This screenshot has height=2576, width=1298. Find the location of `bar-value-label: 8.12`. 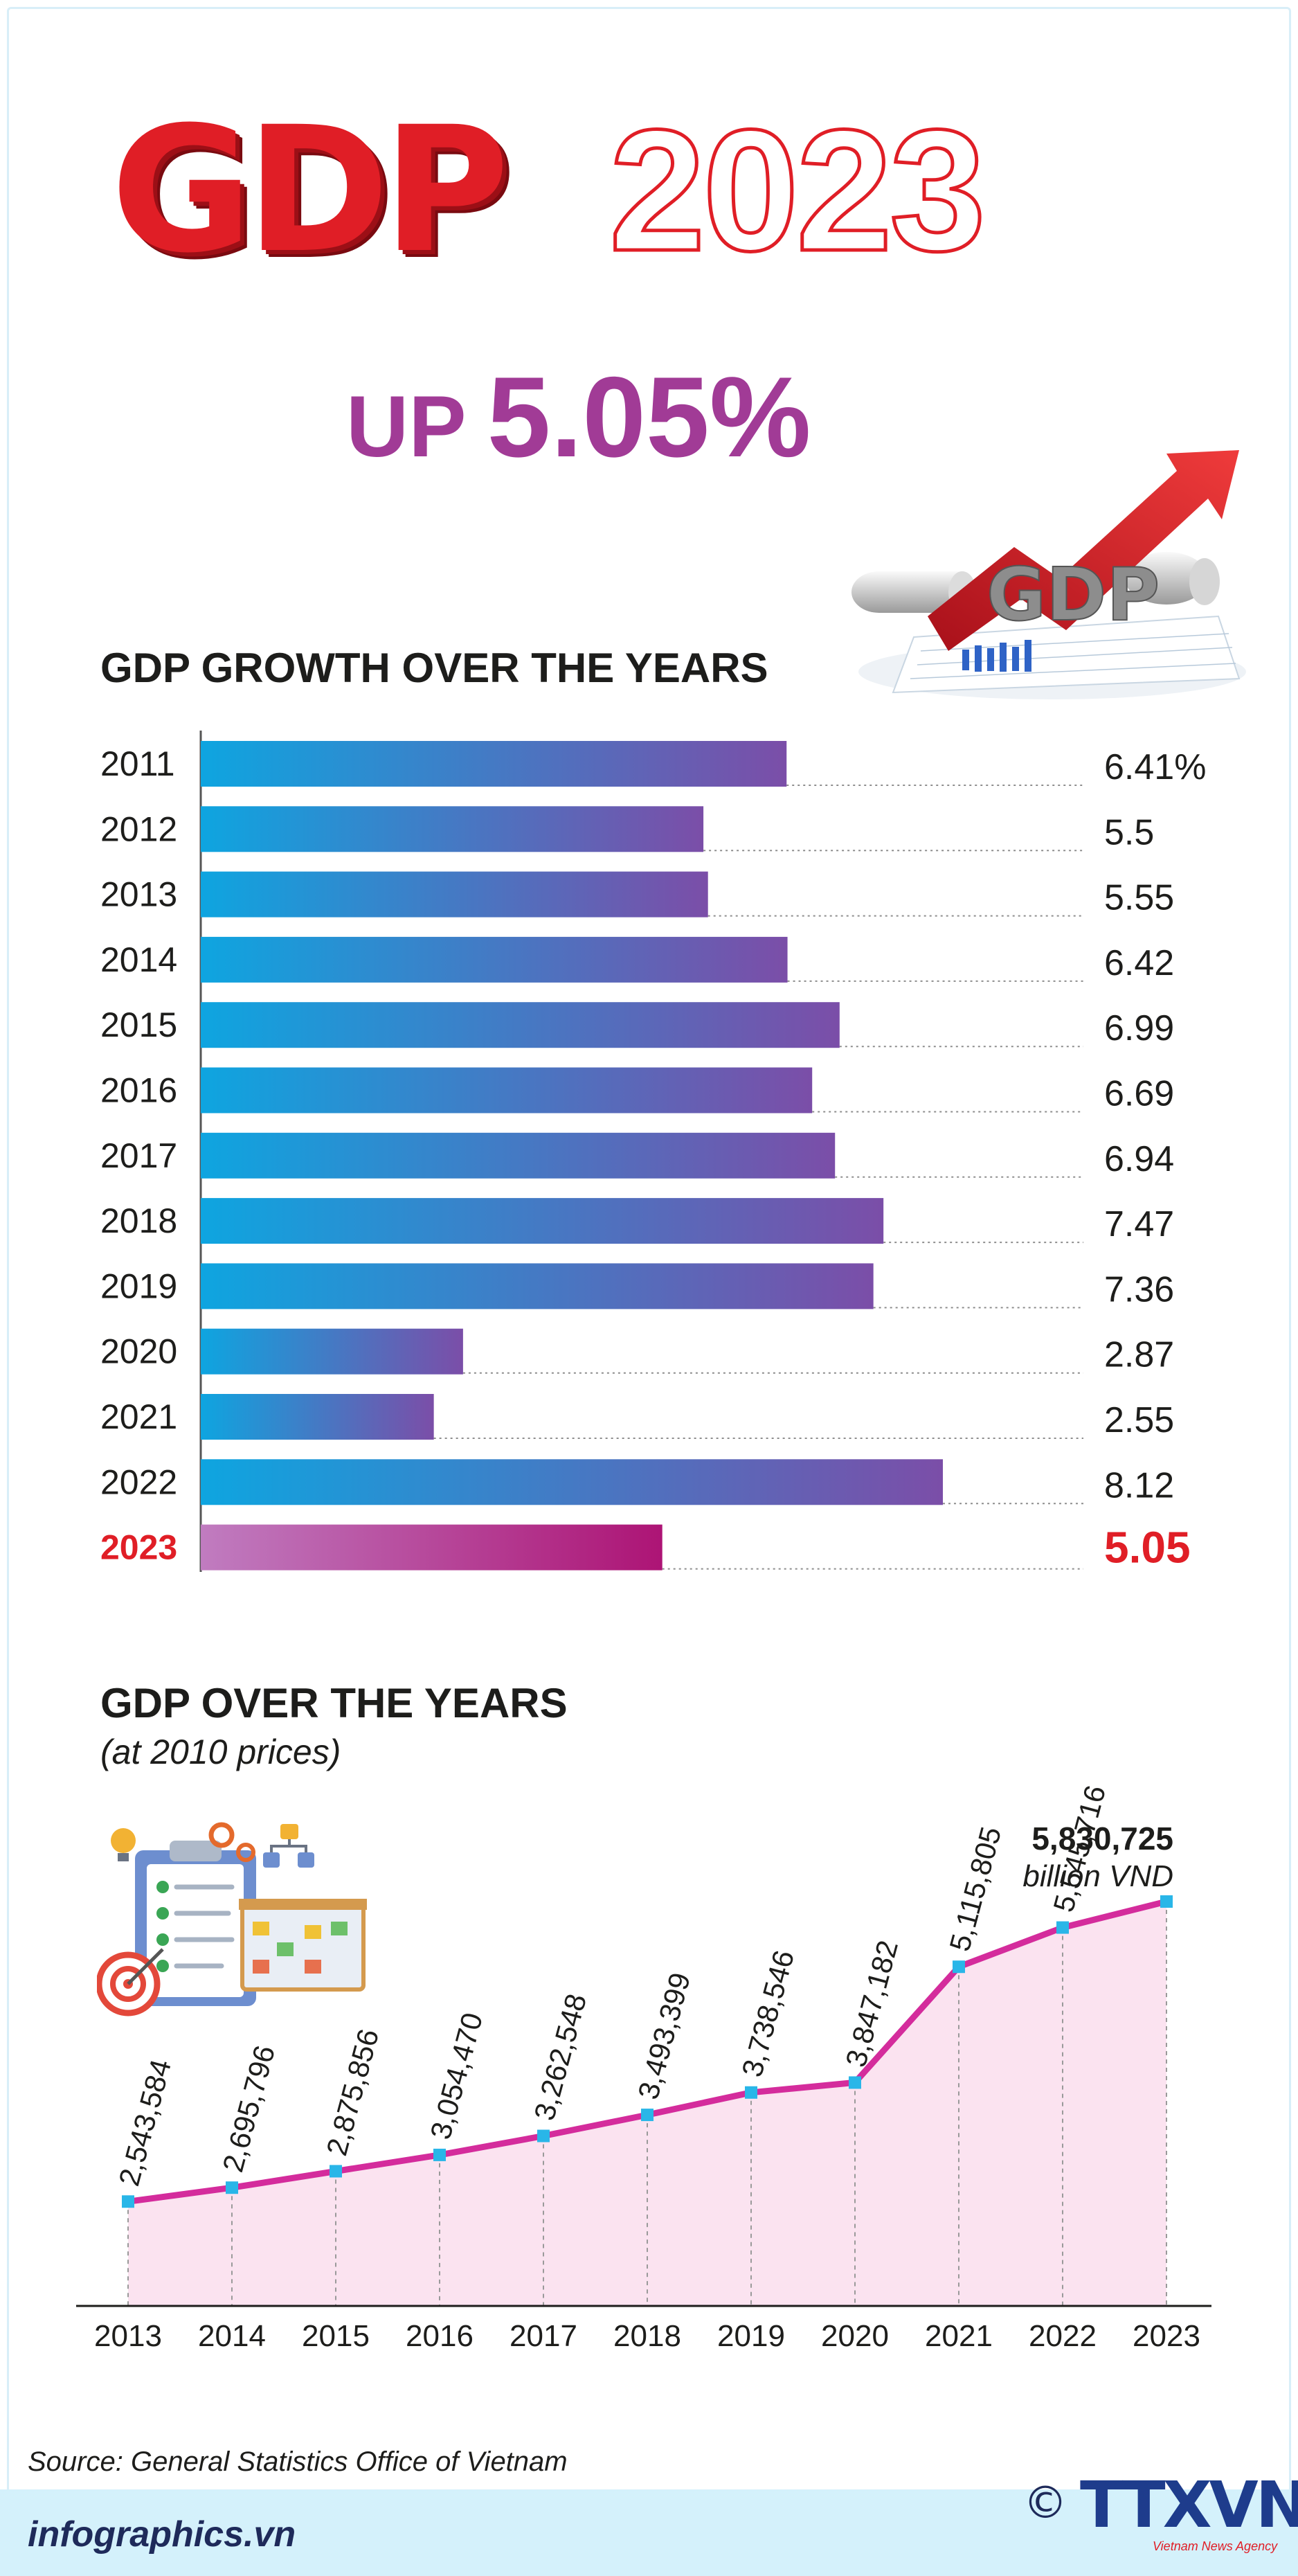

bar-value-label: 8.12 is located at coordinates (1139, 1485).